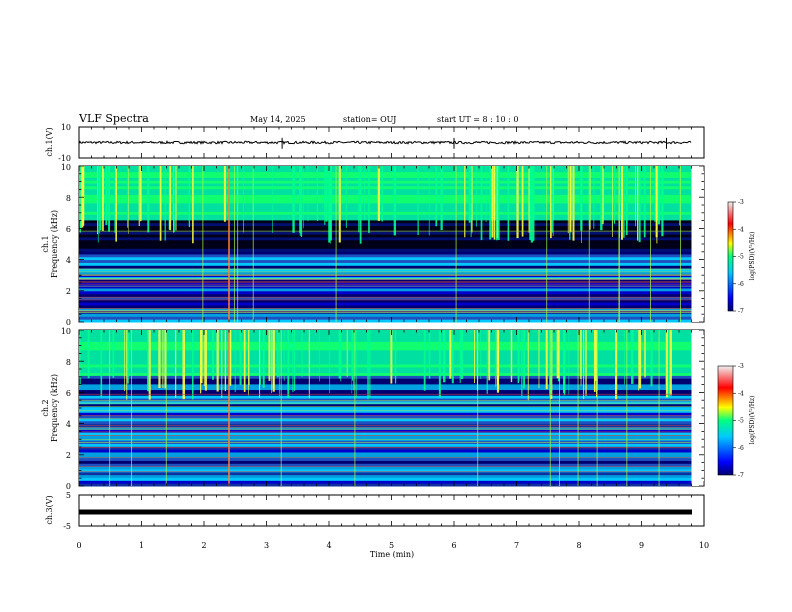 This screenshot has width=792, height=612. I want to click on ch1-ytick-bottom: -10, so click(64, 158).